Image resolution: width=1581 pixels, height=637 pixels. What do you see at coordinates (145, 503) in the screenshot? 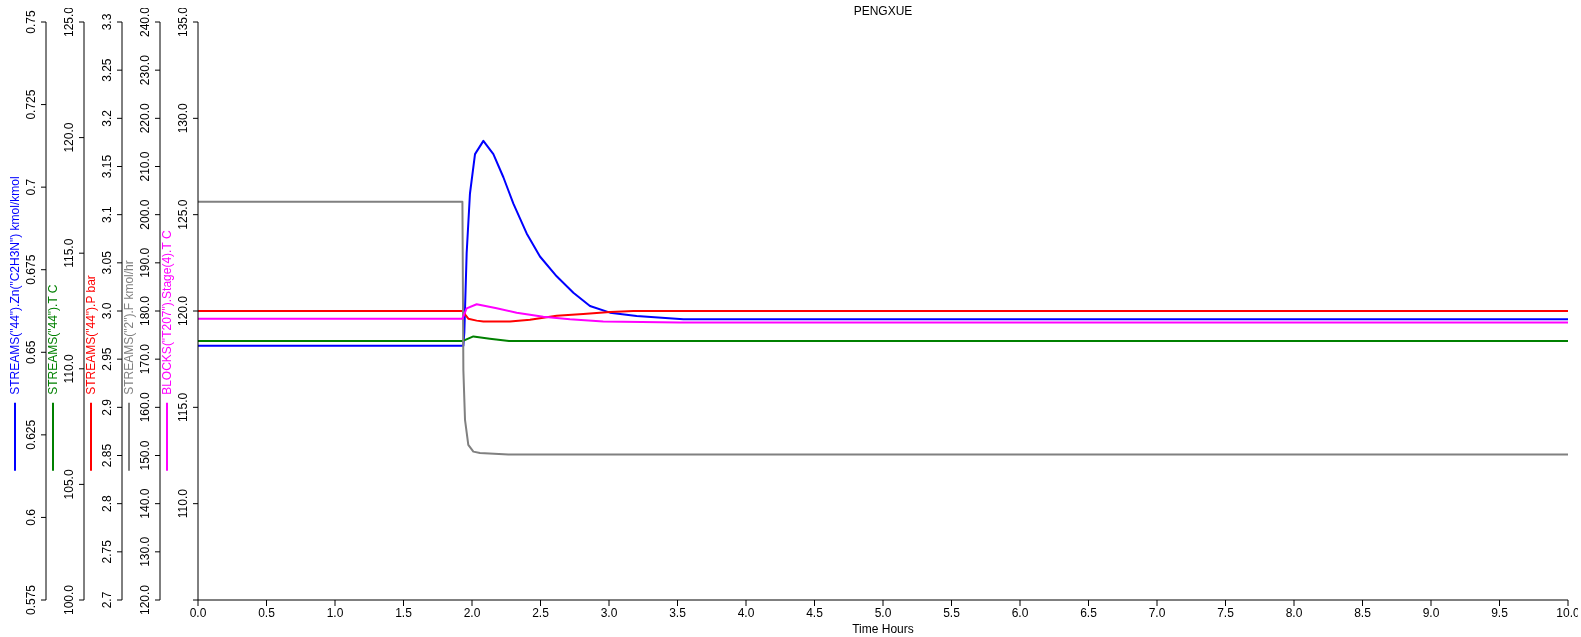
I see `y-tick-label: 140.0` at bounding box center [145, 503].